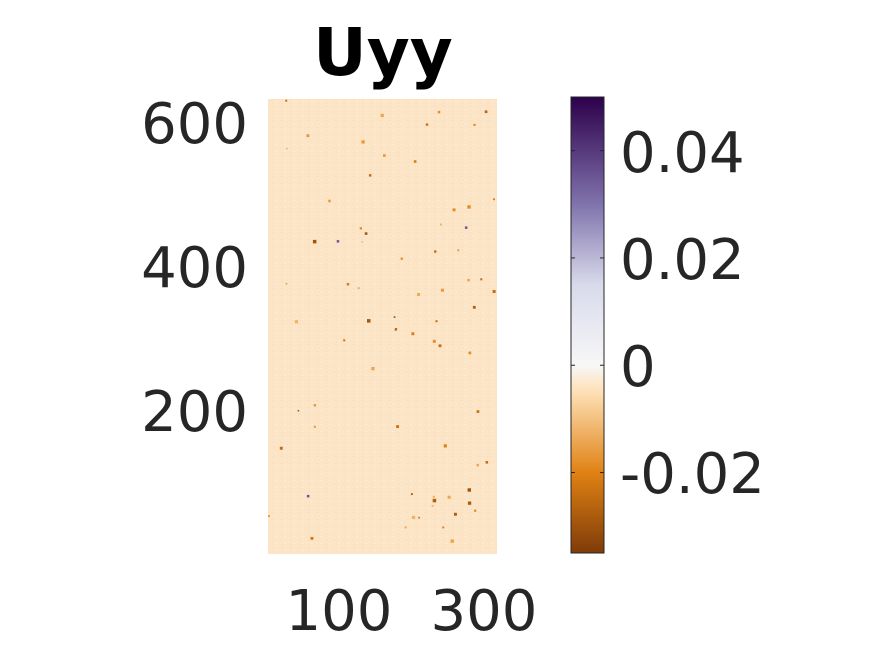 Image resolution: width=891 pixels, height=645 pixels. I want to click on y-tick-label-600: 600, so click(194, 124).